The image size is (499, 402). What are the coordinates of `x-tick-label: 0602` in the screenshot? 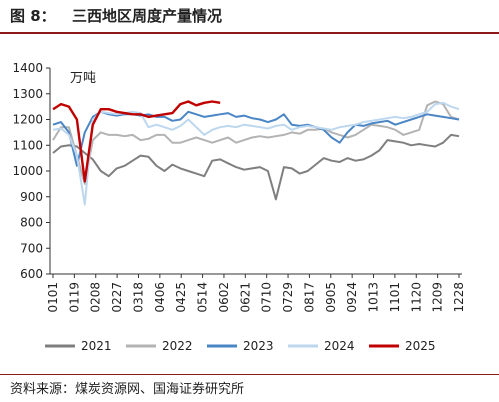 It's located at (224, 297).